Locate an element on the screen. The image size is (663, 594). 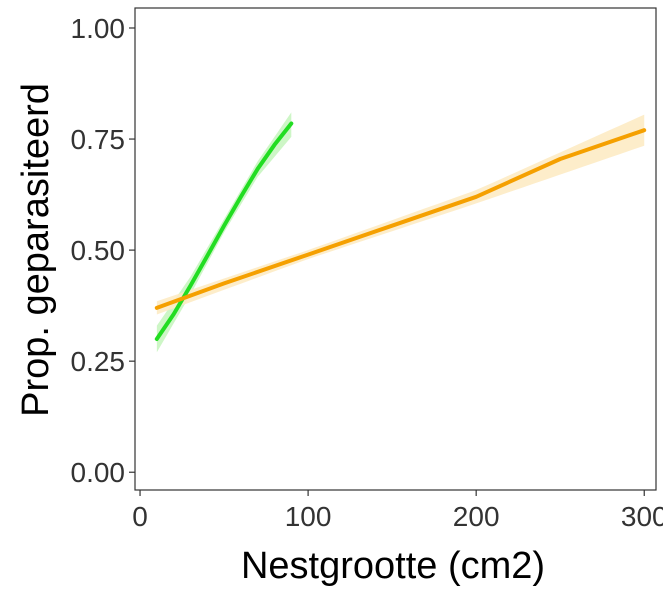
y-tick-label: 0.00 is located at coordinates (98, 472).